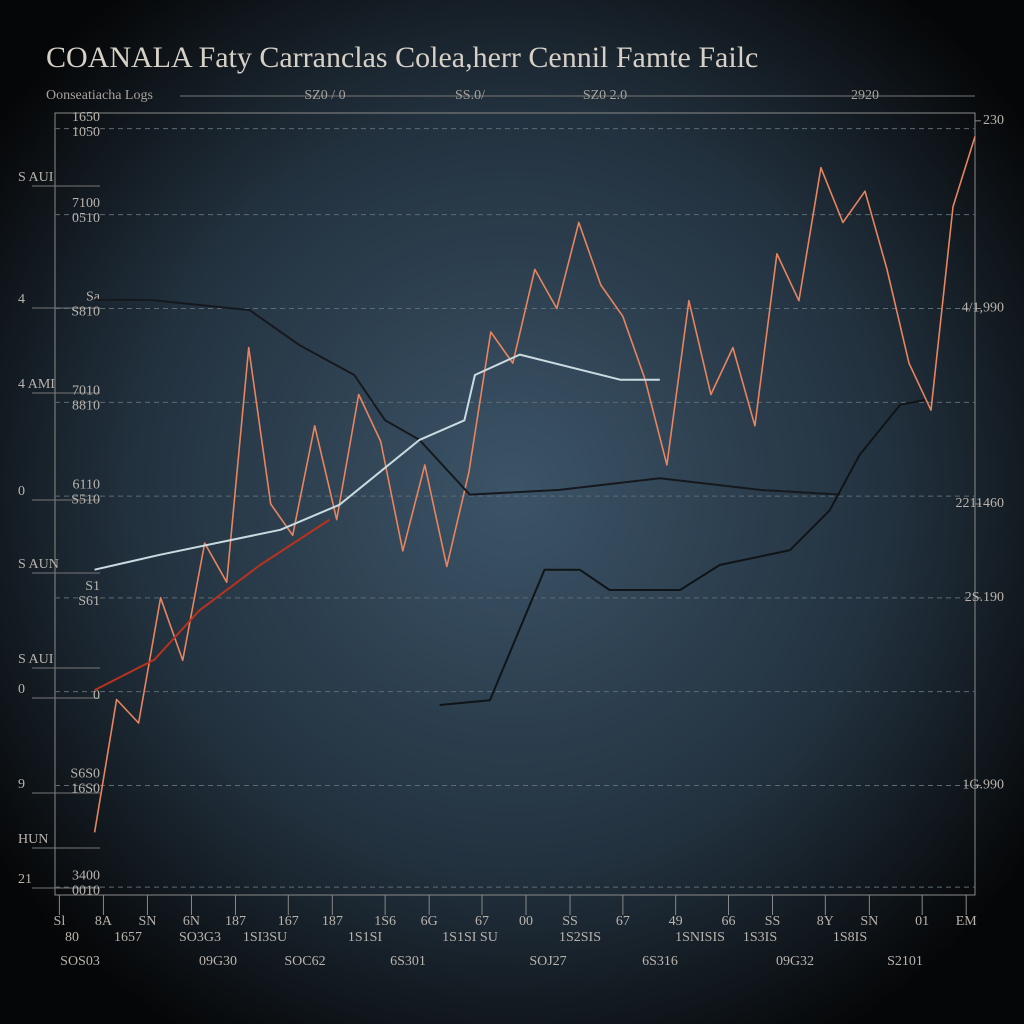 The image size is (1024, 1024). I want to click on x-sublabel: 1S2SIS, so click(580, 937).